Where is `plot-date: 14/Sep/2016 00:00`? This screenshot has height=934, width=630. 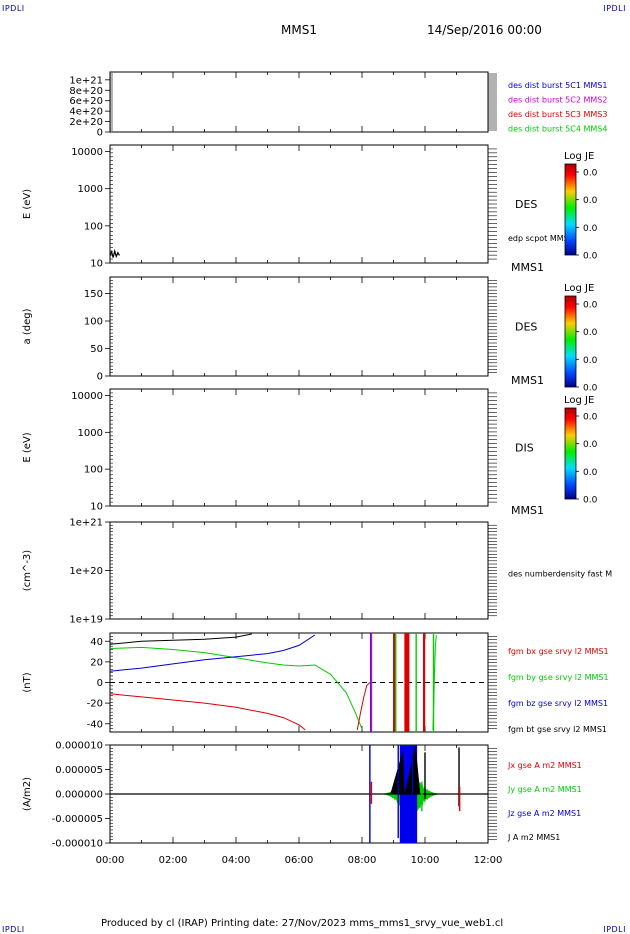
plot-date: 14/Sep/2016 00:00 is located at coordinates (484, 30).